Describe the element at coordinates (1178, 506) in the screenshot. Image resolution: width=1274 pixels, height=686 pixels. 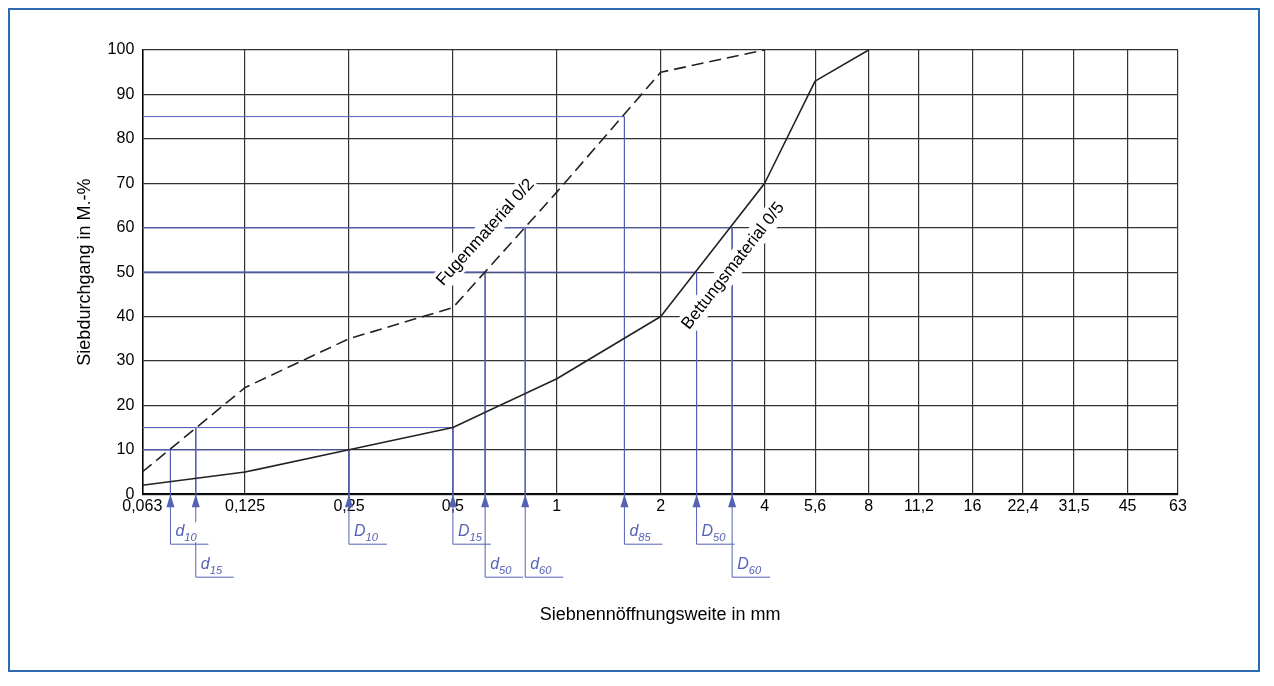
I see `x-tick-label: 63` at that location.